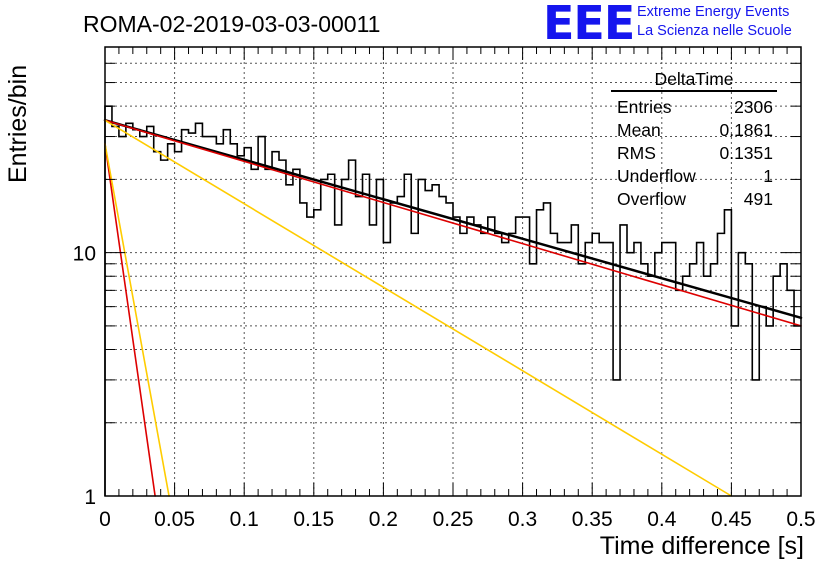  Describe the element at coordinates (701, 546) in the screenshot. I see `x-axis-label: Time difference [s]` at that location.